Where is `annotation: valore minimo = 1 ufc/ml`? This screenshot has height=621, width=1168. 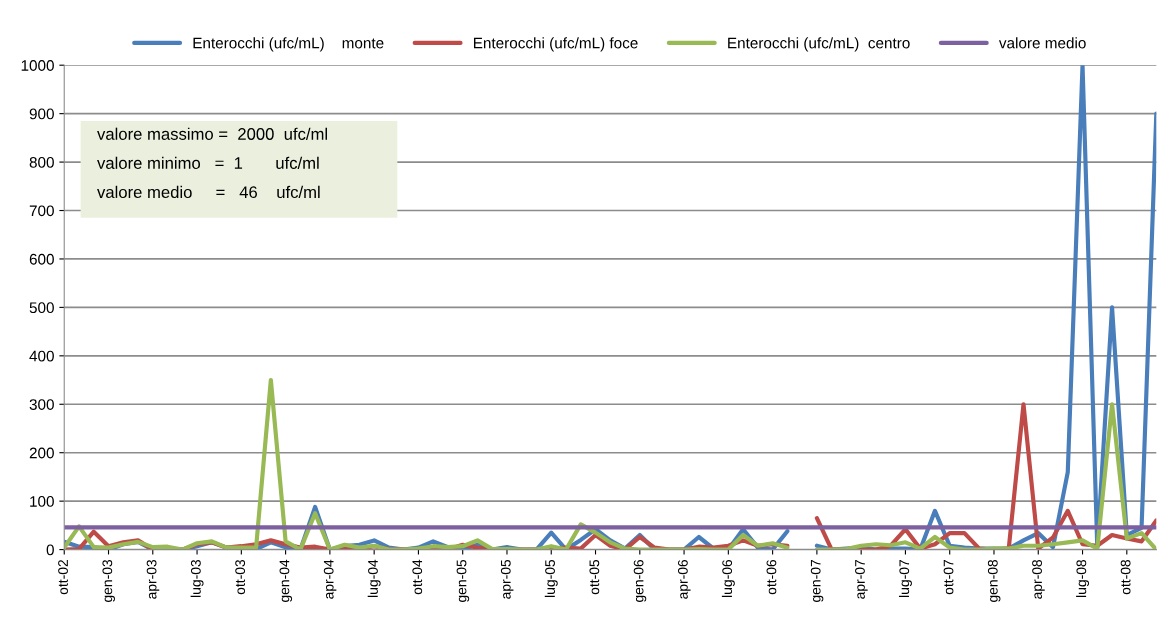
annotation: valore minimo = 1 ufc/ml is located at coordinates (208, 162).